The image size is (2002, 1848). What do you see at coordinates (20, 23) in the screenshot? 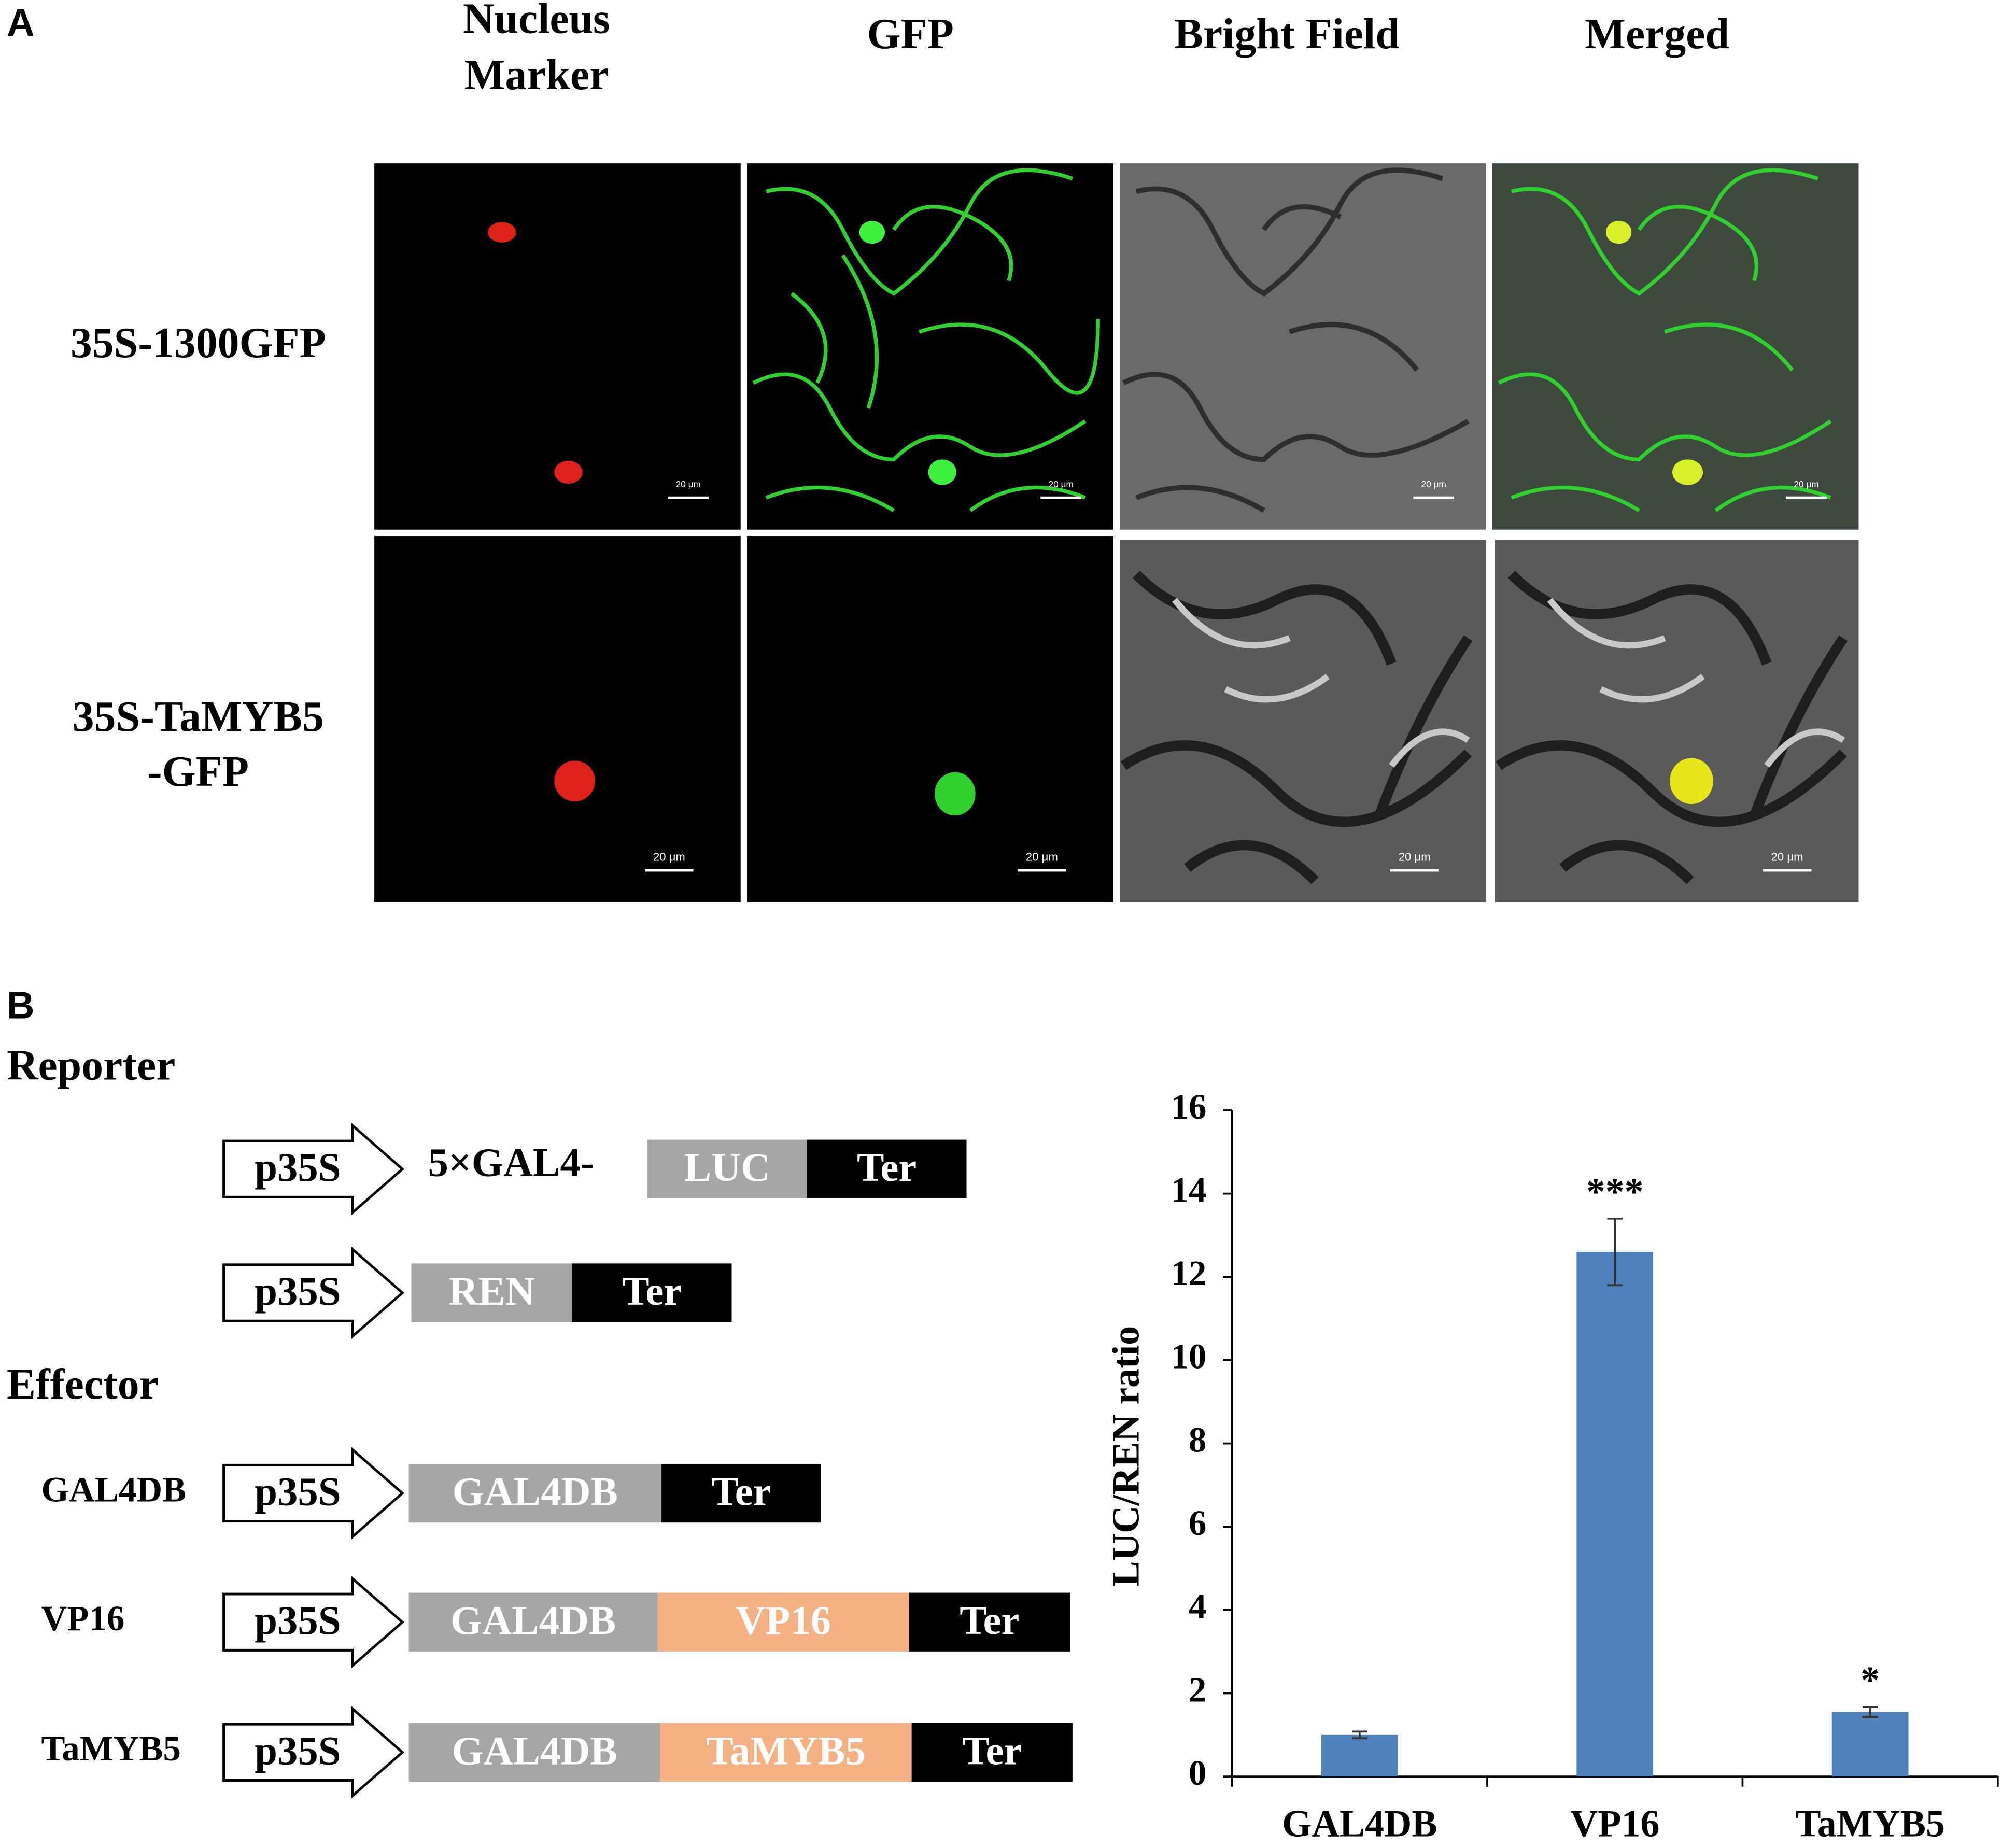
I see `panel-label: A` at bounding box center [20, 23].